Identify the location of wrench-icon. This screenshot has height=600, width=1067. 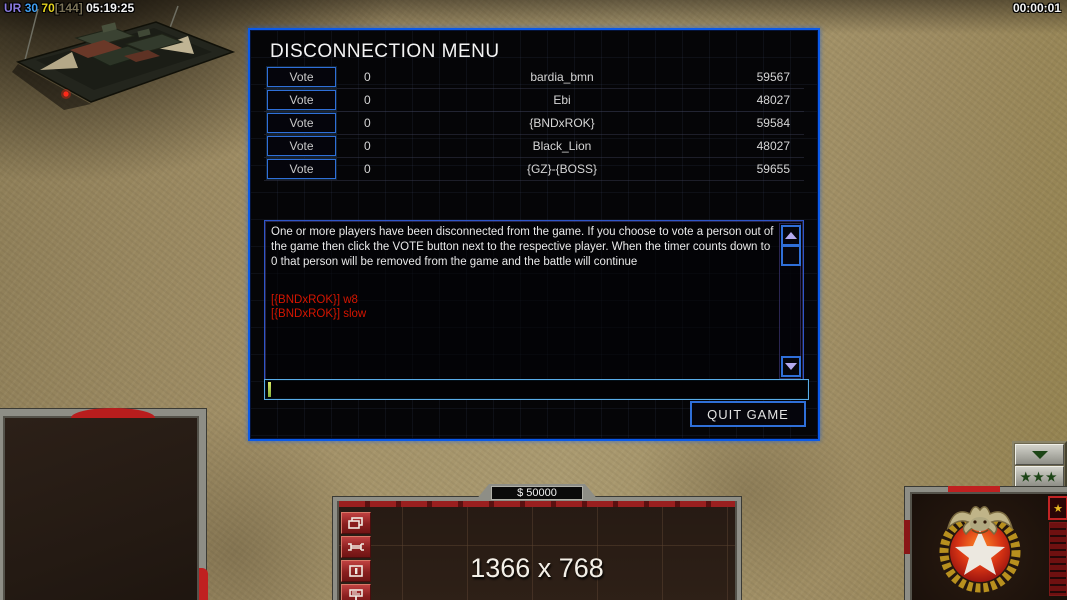
(356, 547).